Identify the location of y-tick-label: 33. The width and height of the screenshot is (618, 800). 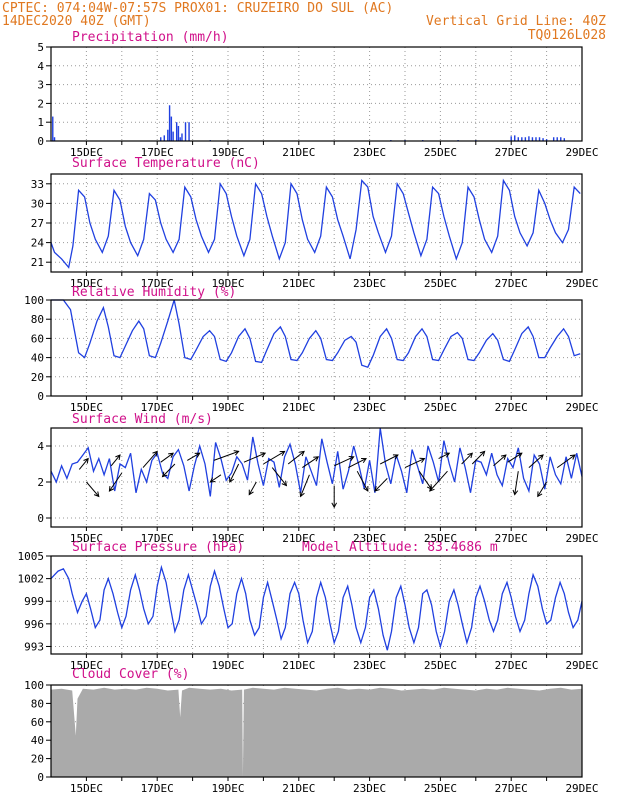
(37, 184).